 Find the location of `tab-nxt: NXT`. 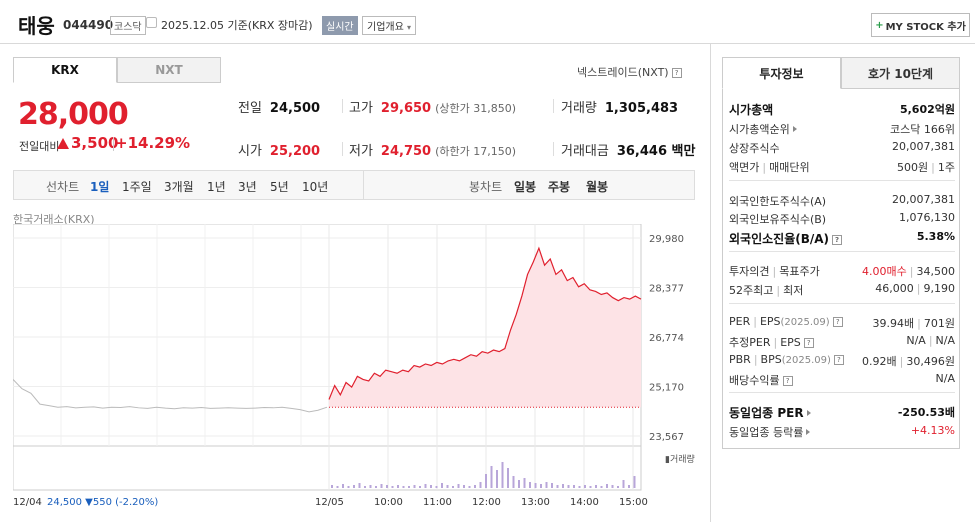

tab-nxt: NXT is located at coordinates (169, 70).